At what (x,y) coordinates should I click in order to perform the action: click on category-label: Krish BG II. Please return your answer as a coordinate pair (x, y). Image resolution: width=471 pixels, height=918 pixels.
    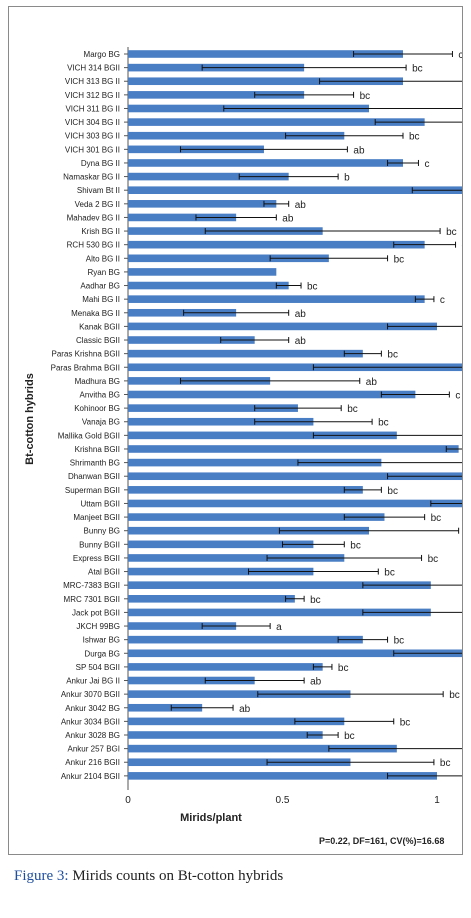
    Looking at the image, I should click on (100, 231).